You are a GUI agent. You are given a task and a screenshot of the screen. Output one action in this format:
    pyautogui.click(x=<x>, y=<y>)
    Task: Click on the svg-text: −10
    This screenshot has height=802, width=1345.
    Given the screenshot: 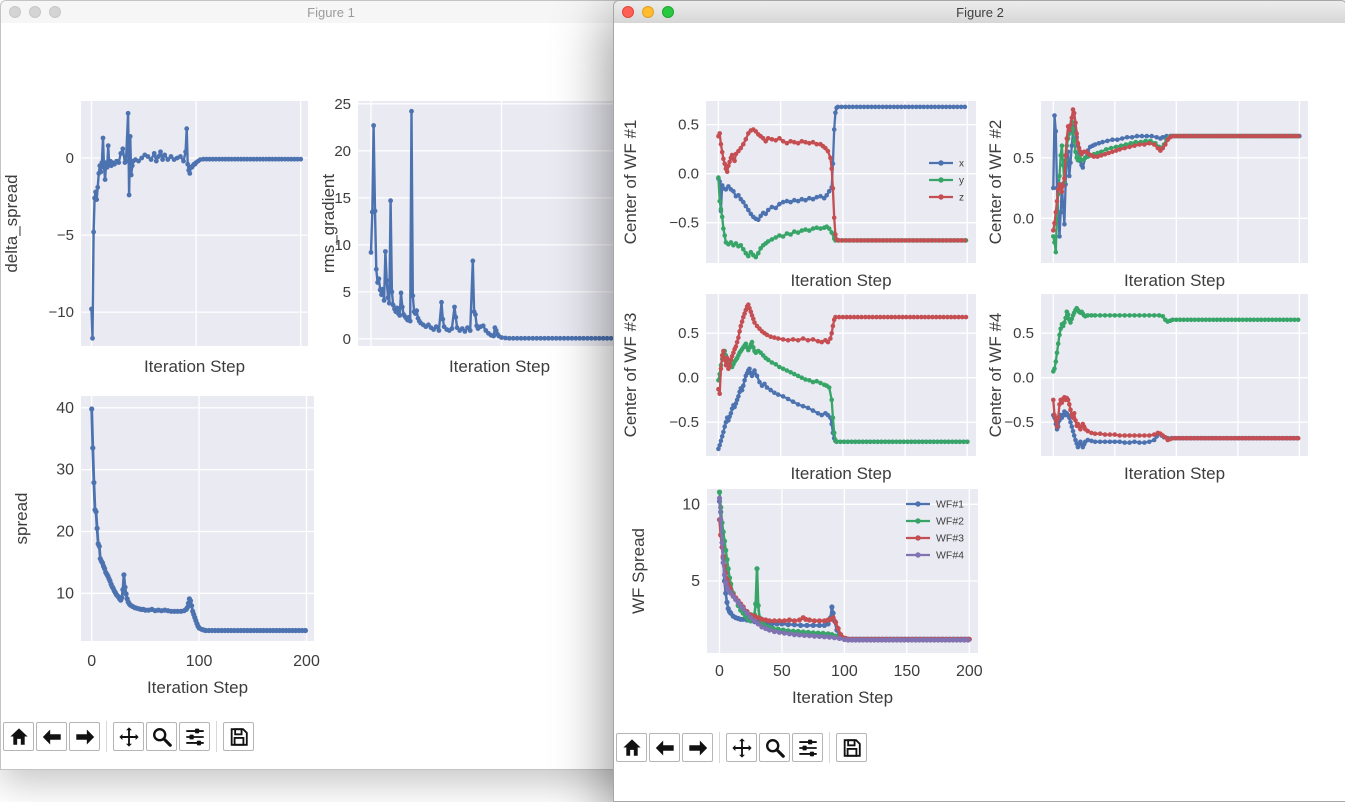 What is the action you would take?
    pyautogui.click(x=61, y=312)
    